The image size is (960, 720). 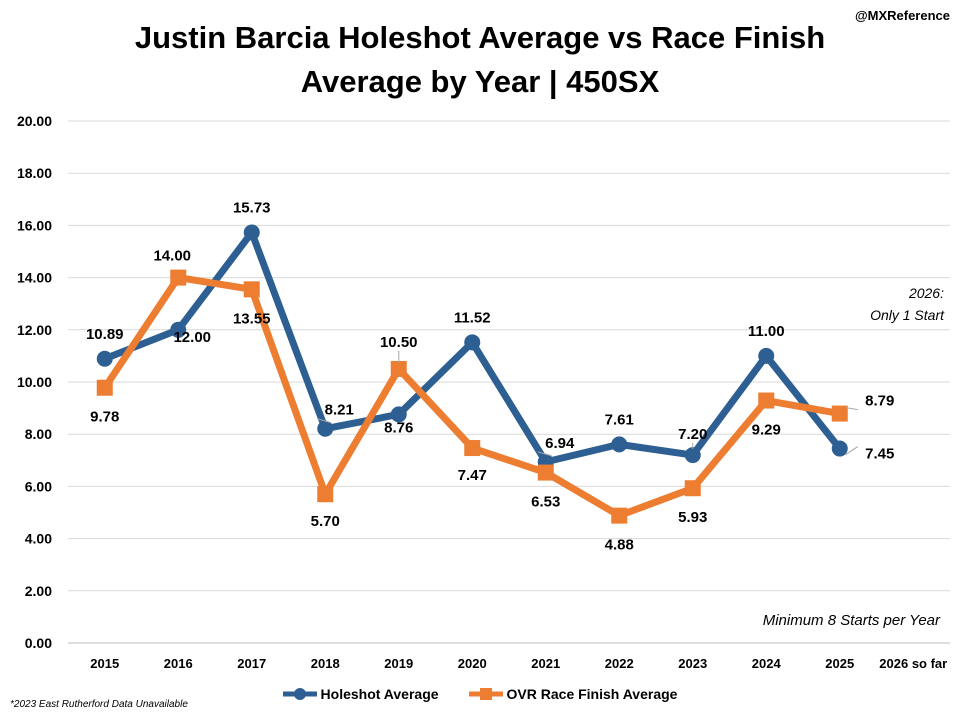 What do you see at coordinates (839, 663) in the screenshot?
I see `x-tick-label: 2025` at bounding box center [839, 663].